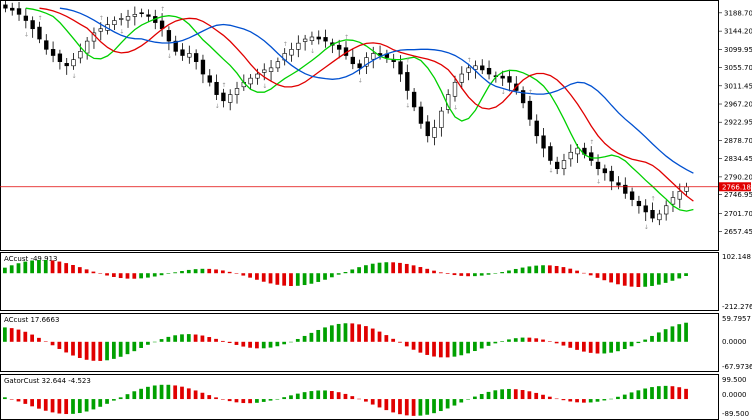 This screenshot has height=420, width=752. I want to click on price-tick-label: 2834.45, so click(738, 159).